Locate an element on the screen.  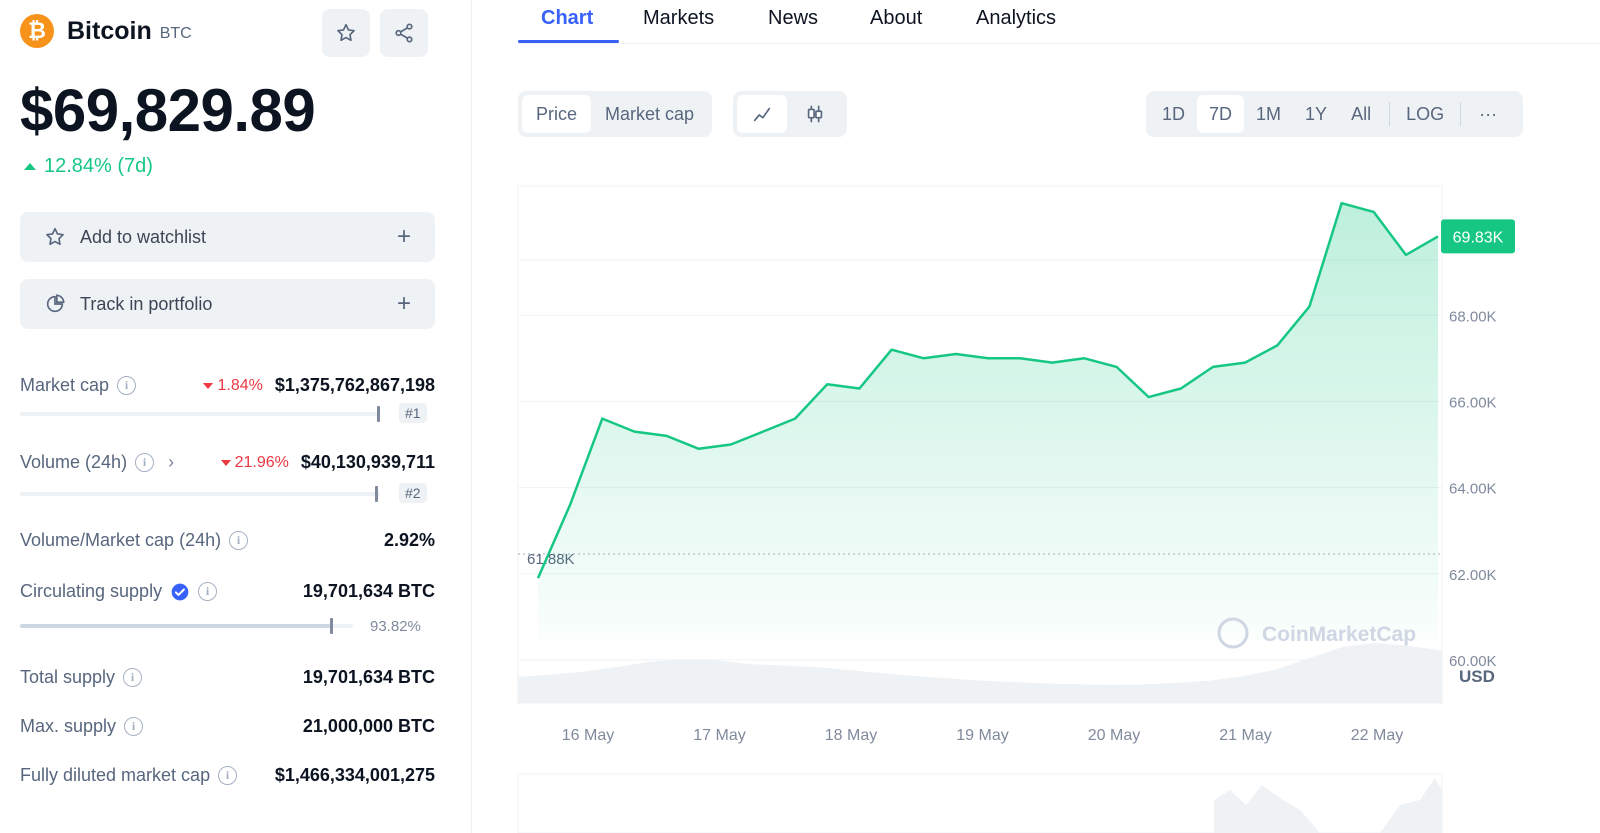
y-tick-label: 64.00K is located at coordinates (1473, 489).